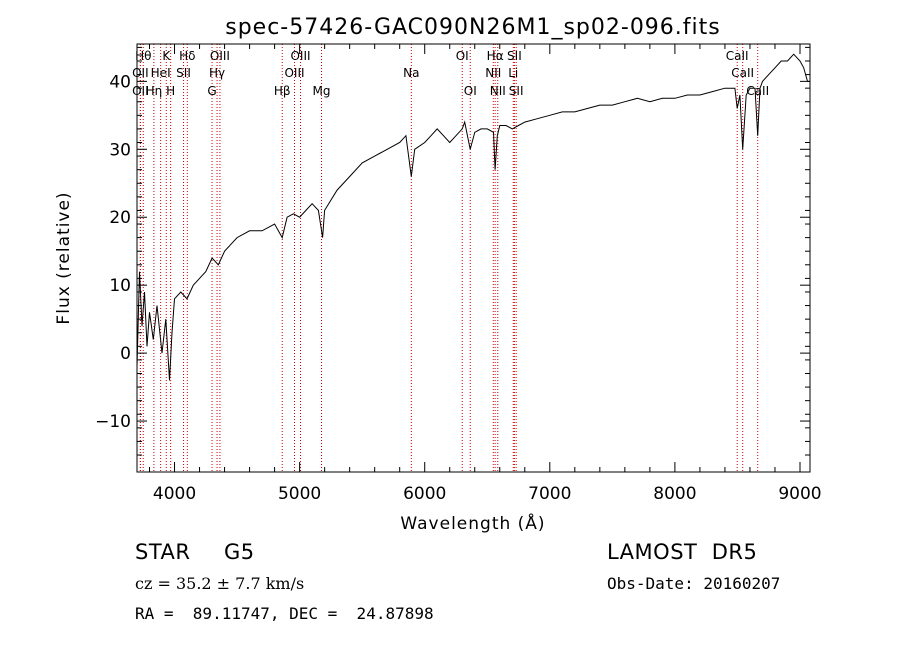 This screenshot has height=649, width=900. What do you see at coordinates (140, 91) in the screenshot?
I see `line-label-2: OII` at bounding box center [140, 91].